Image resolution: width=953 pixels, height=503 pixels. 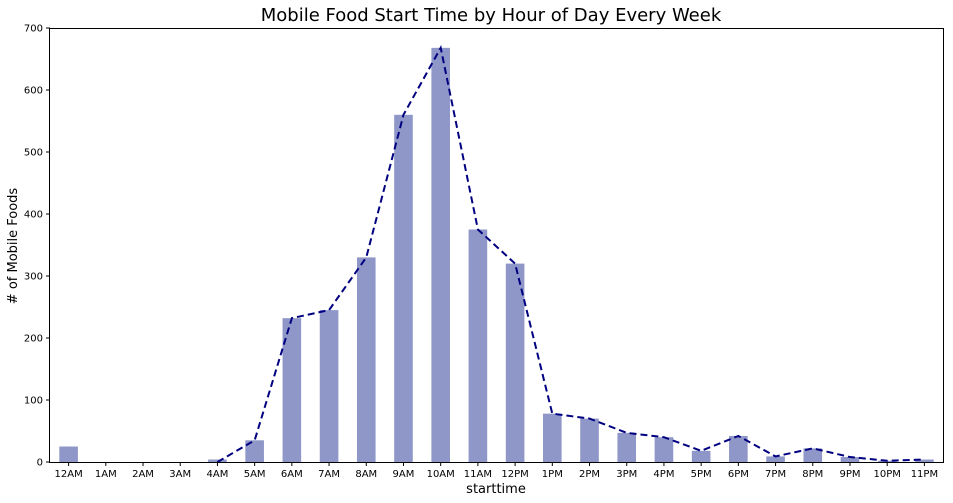 What do you see at coordinates (33, 401) in the screenshot?
I see `y-tick-label: 100` at bounding box center [33, 401].